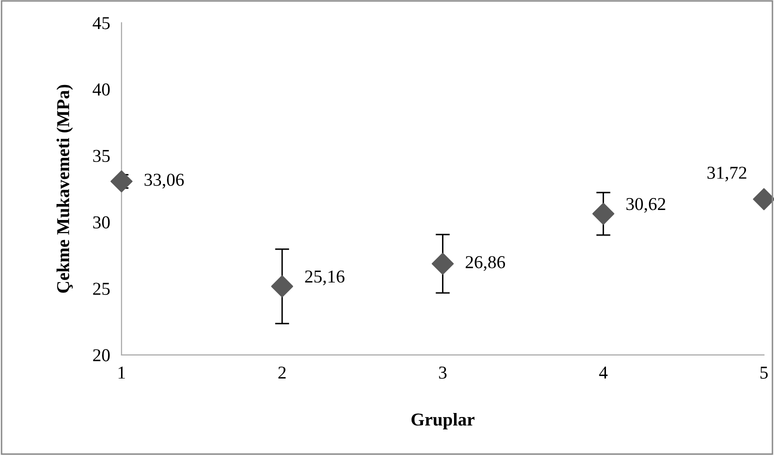 This screenshot has width=774, height=455. What do you see at coordinates (486, 263) in the screenshot?
I see `data-label: 26,86` at bounding box center [486, 263].